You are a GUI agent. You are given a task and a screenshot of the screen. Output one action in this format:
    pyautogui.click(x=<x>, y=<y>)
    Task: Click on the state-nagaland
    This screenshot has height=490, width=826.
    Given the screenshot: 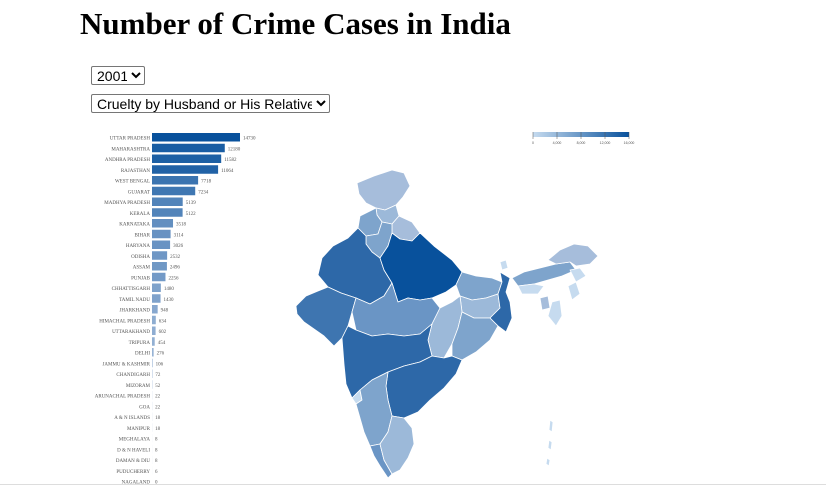 What is the action you would take?
    pyautogui.click(x=578, y=275)
    